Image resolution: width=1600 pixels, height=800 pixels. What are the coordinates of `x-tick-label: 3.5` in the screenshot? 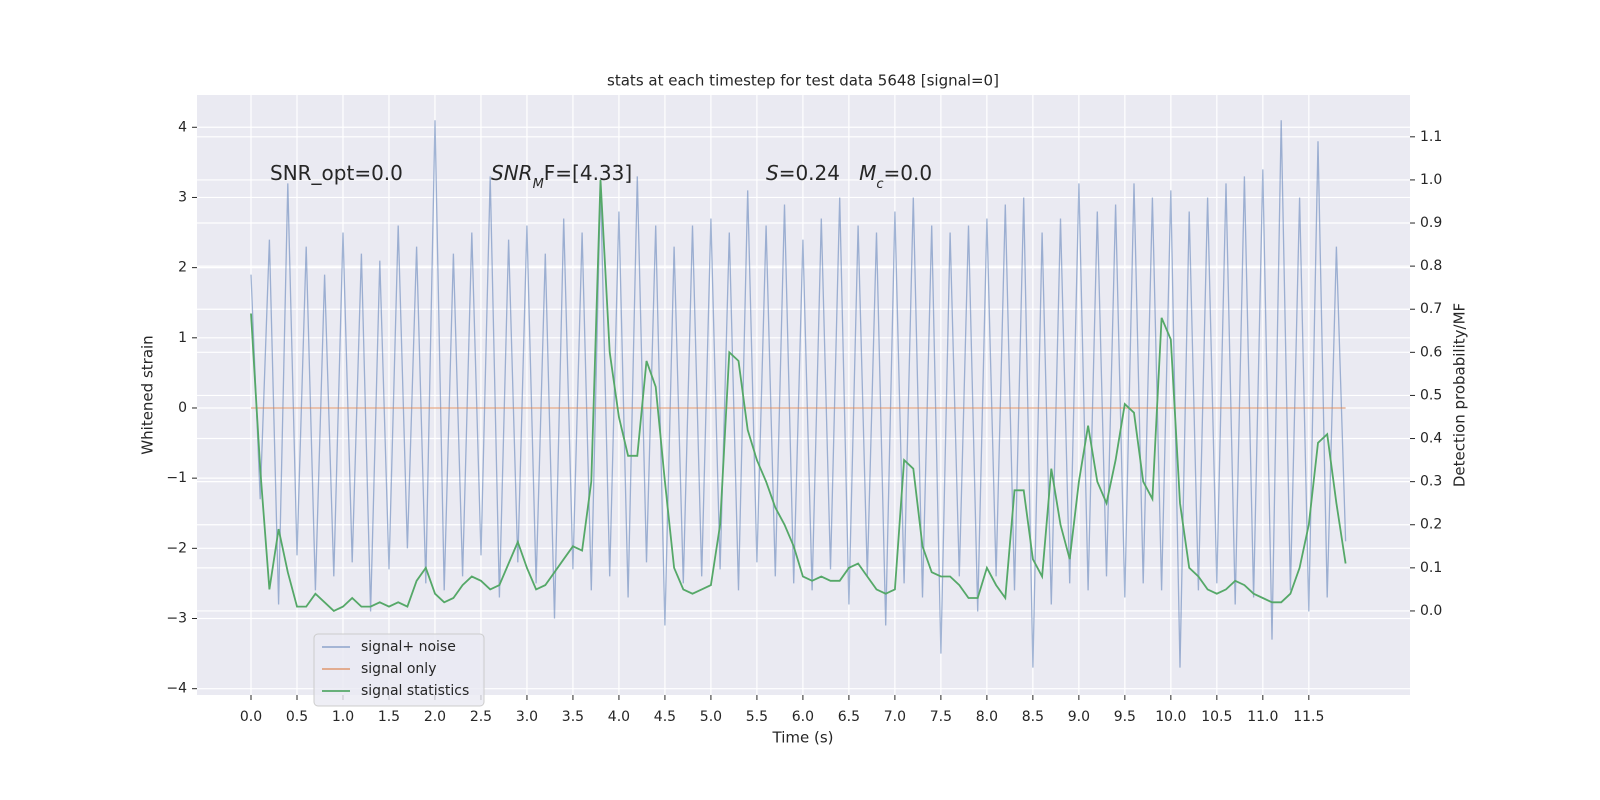 It's located at (573, 717).